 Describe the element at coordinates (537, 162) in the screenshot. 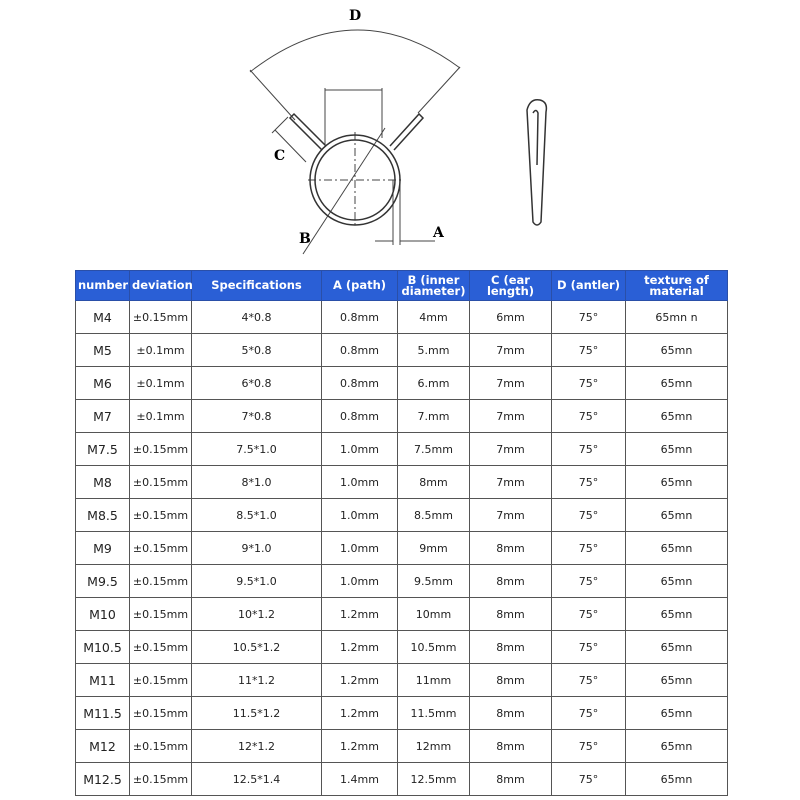

I see `clip-side-view` at that location.